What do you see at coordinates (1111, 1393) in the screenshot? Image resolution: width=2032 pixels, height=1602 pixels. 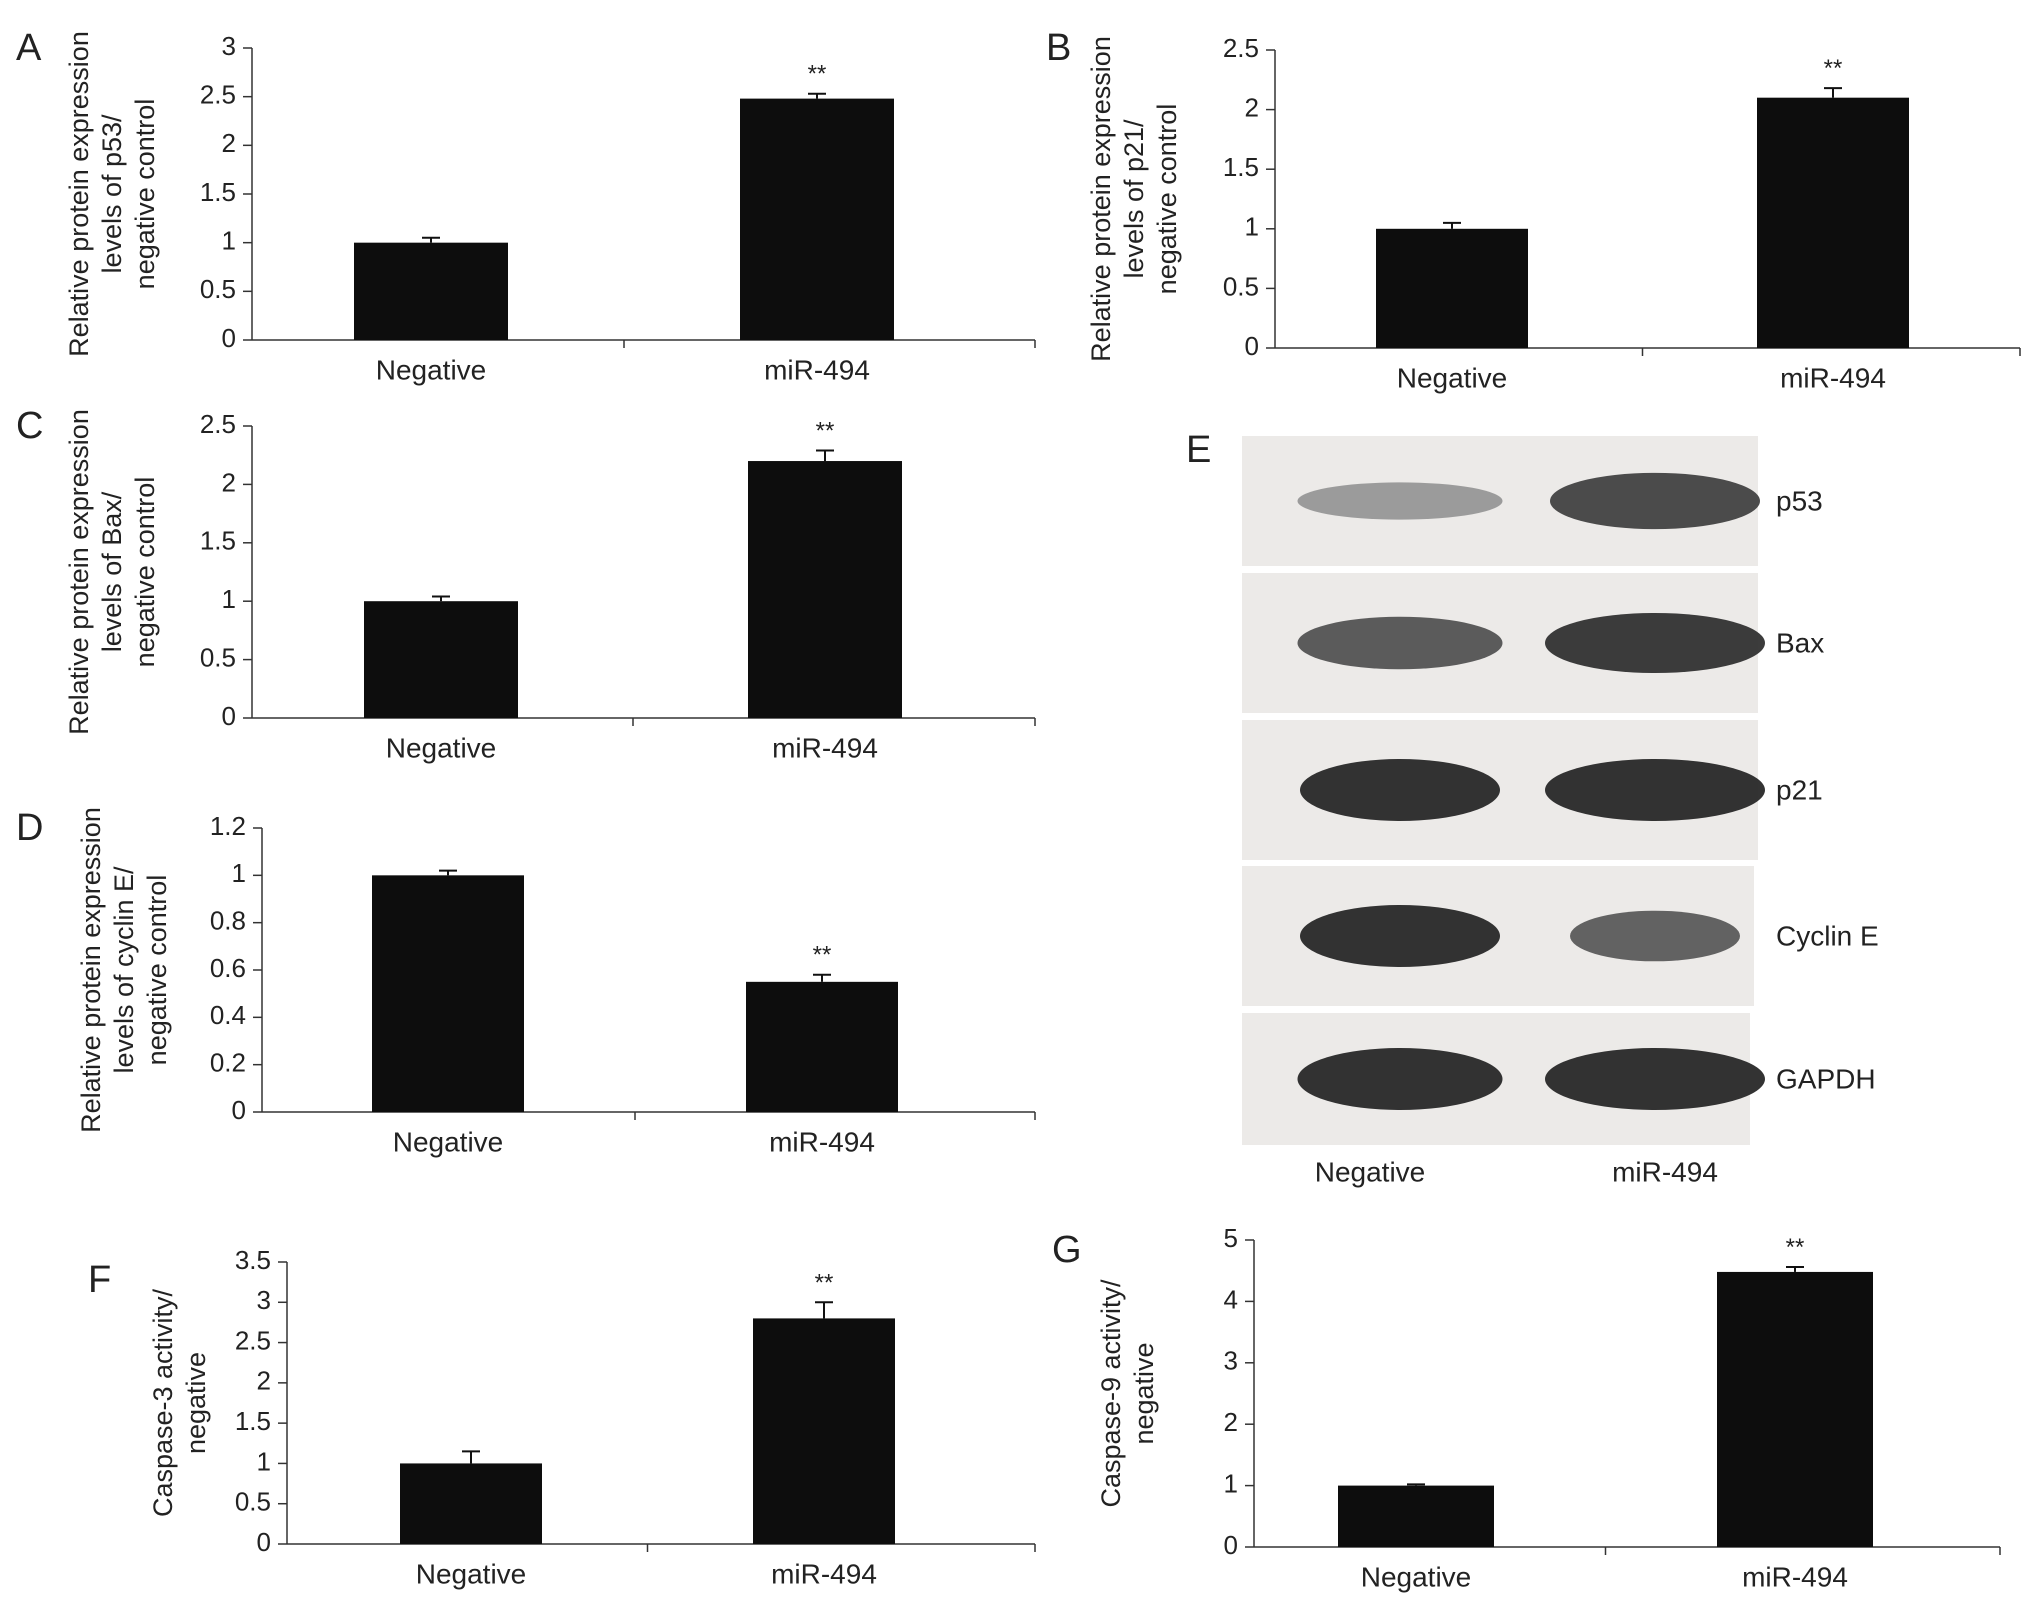 I see `y-axis-label-line: Caspase-9 activity/` at bounding box center [1111, 1393].